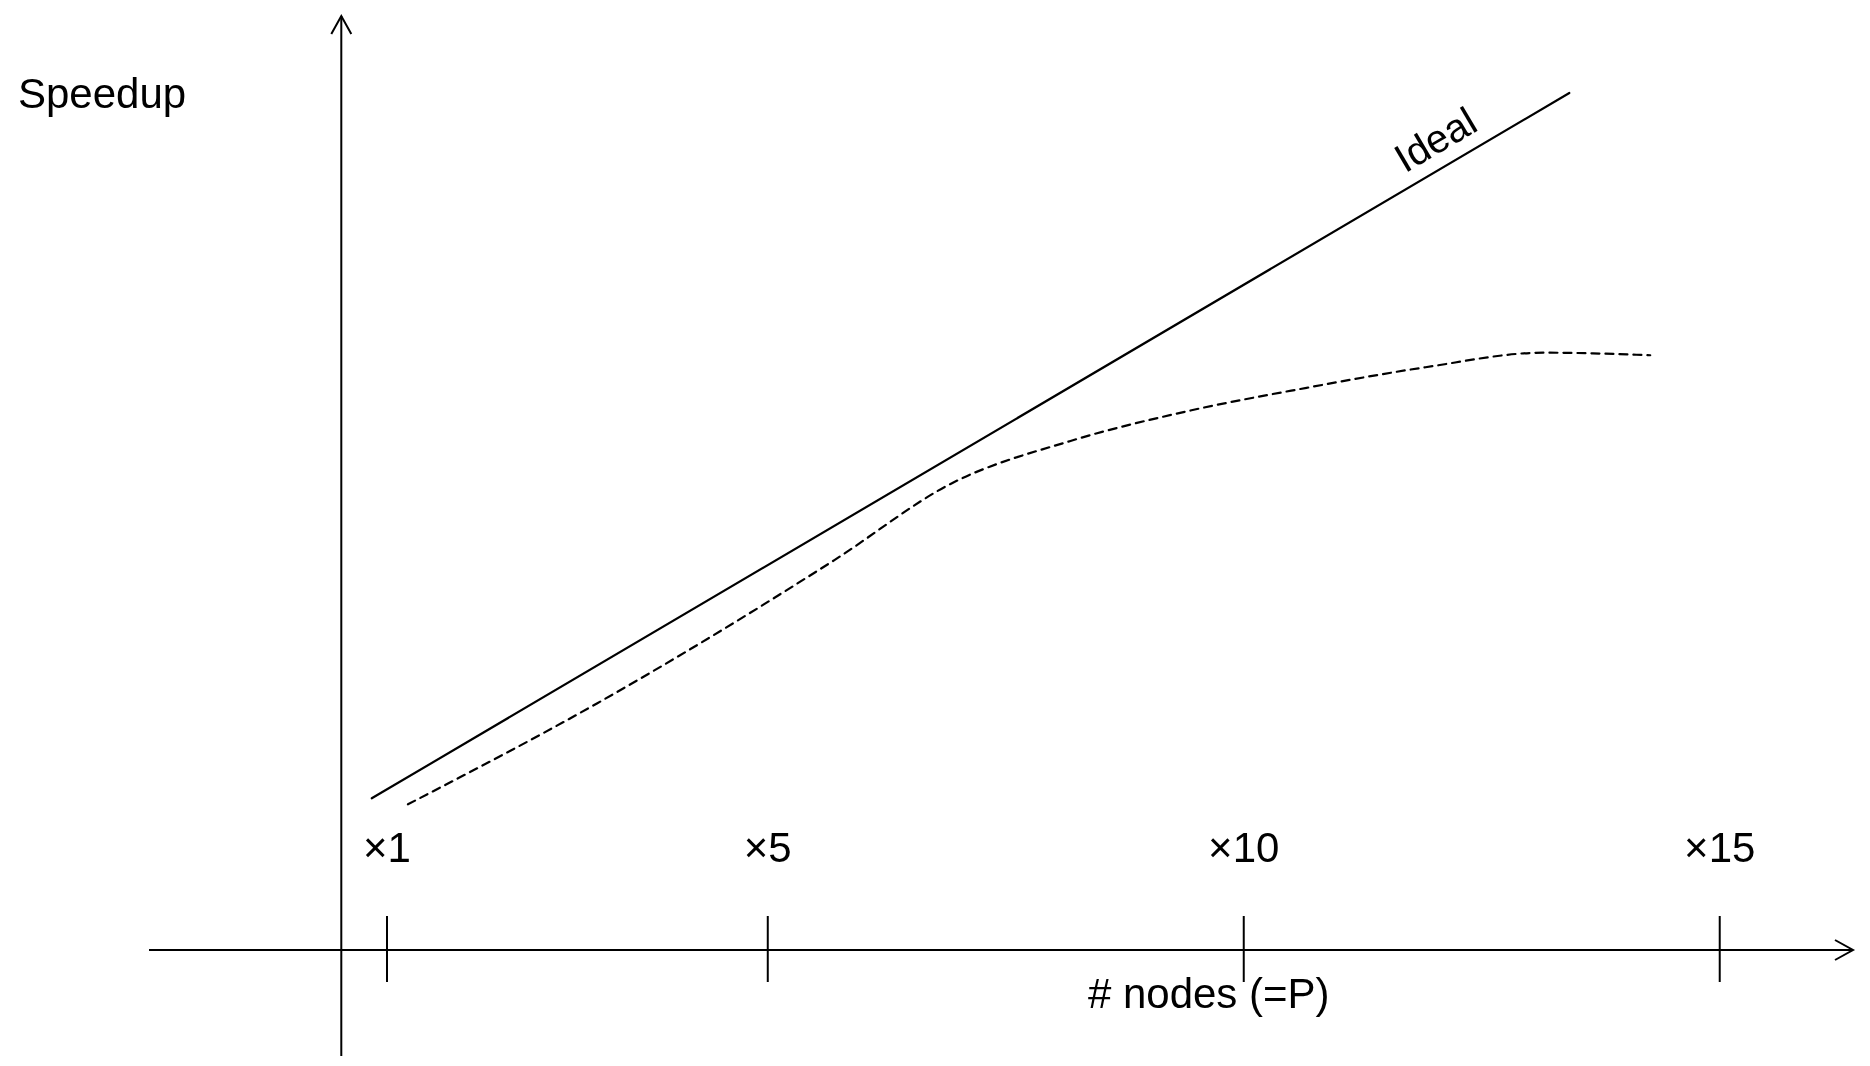 The image size is (1870, 1066). Describe the element at coordinates (1720, 847) in the screenshot. I see `x-tick-label: ×15` at that location.